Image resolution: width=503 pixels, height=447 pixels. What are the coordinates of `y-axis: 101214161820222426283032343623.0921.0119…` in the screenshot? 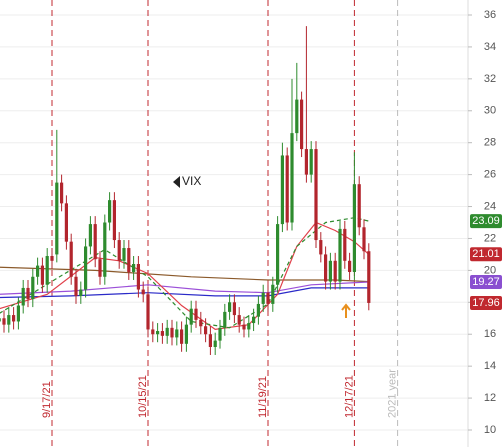 It's located at (485, 222).